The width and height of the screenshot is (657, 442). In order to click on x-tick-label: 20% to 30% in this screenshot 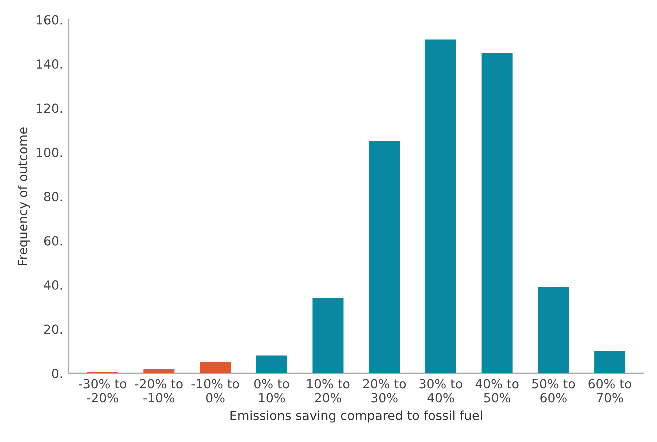, I will do `click(384, 391)`.